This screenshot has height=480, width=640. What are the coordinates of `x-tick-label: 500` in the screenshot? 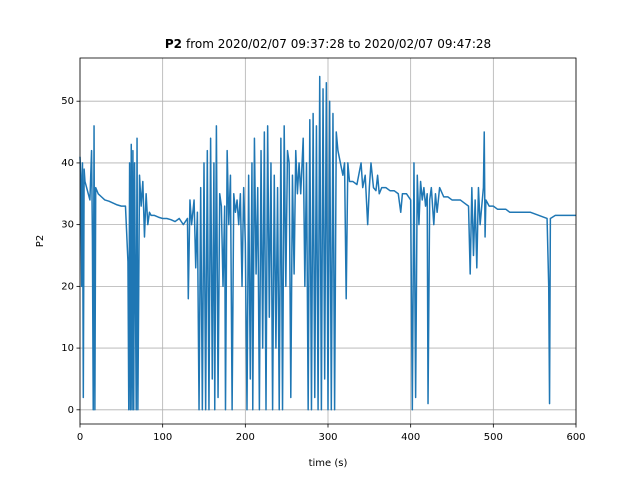 It's located at (493, 437).